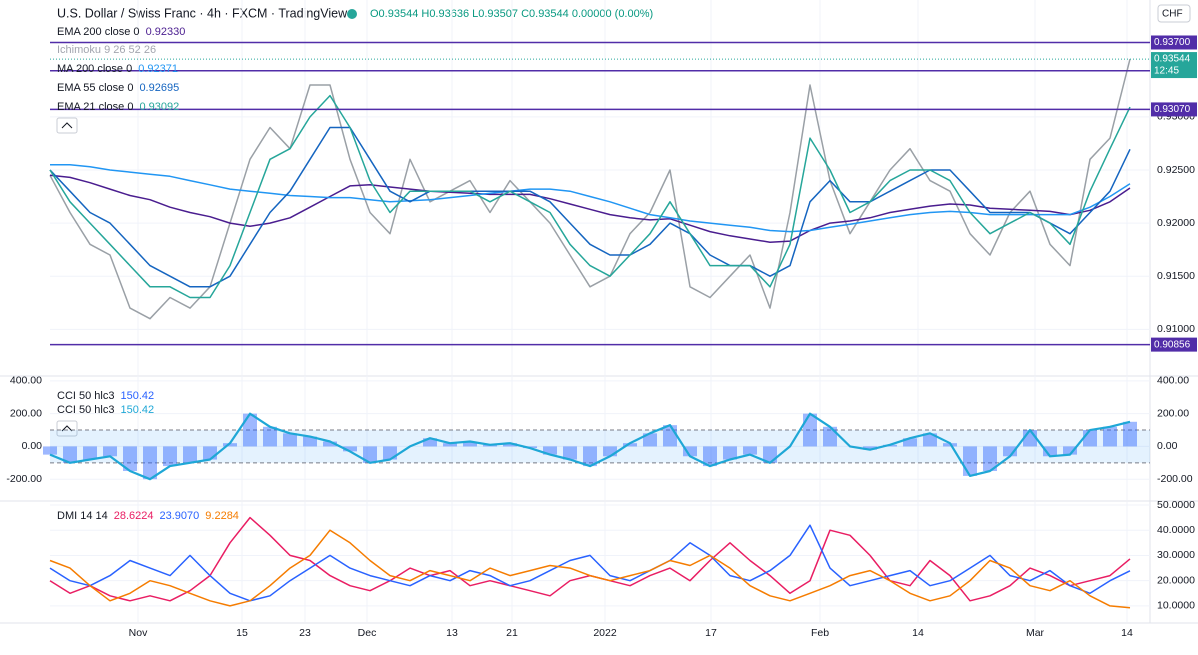 This screenshot has width=1198, height=655. I want to click on current-price-label: 0.93544, so click(1172, 59).